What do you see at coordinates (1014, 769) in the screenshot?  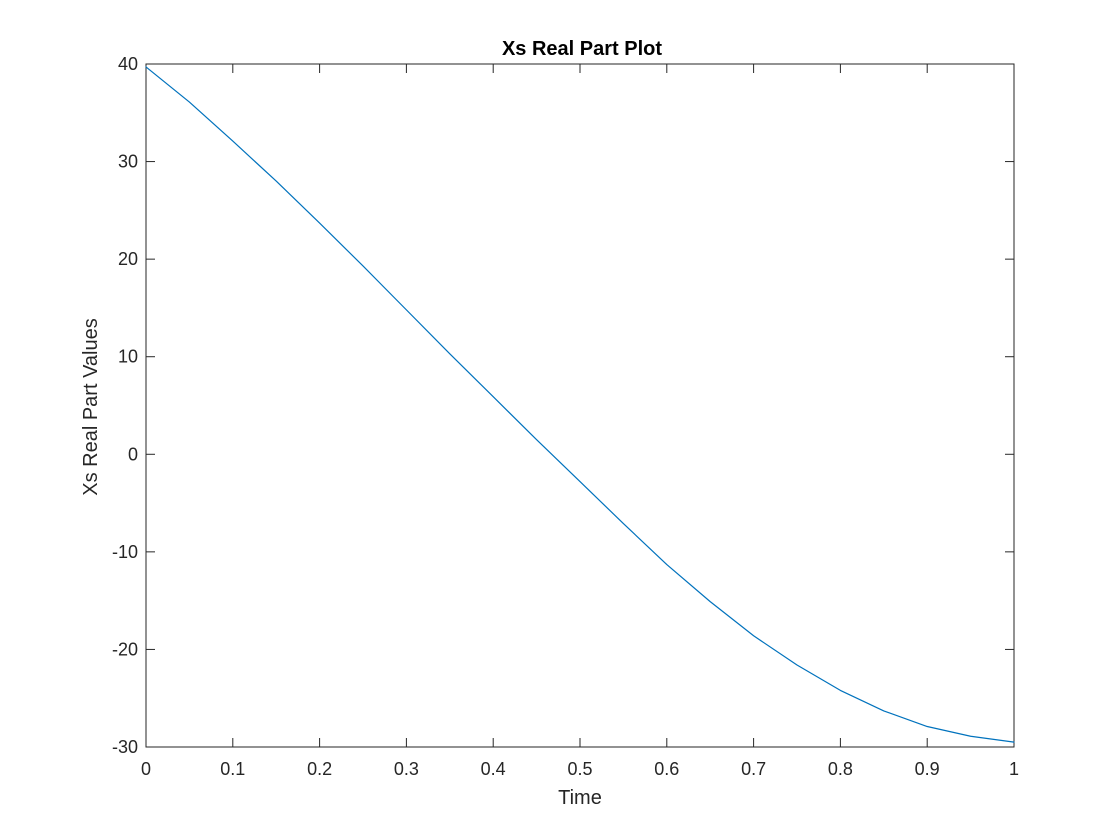 I see `x-tick-label: 1` at bounding box center [1014, 769].